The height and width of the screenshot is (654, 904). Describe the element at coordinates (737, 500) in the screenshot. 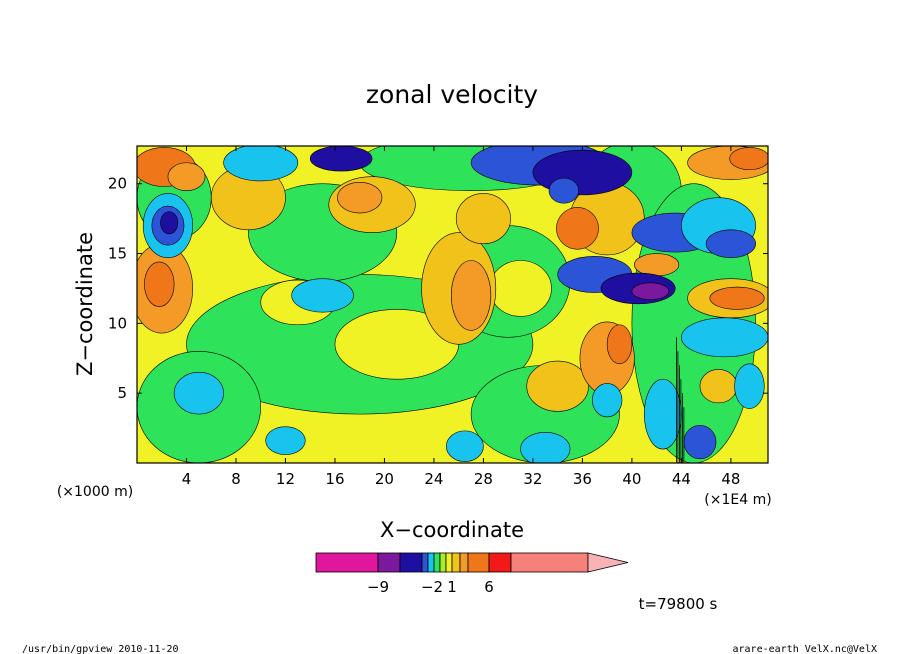

I see `x-unit-label: (×1E4 m)` at that location.